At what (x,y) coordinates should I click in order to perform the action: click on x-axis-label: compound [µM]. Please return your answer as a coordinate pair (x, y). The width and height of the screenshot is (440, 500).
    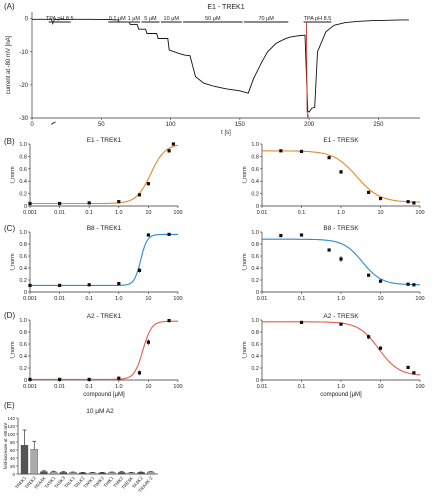
    Looking at the image, I should click on (341, 395).